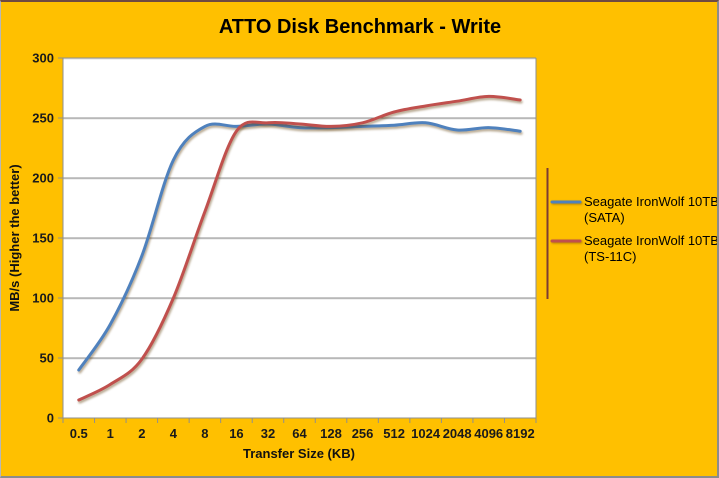 This screenshot has height=478, width=719. What do you see at coordinates (426, 433) in the screenshot?
I see `x-tick-label: 1024` at bounding box center [426, 433].